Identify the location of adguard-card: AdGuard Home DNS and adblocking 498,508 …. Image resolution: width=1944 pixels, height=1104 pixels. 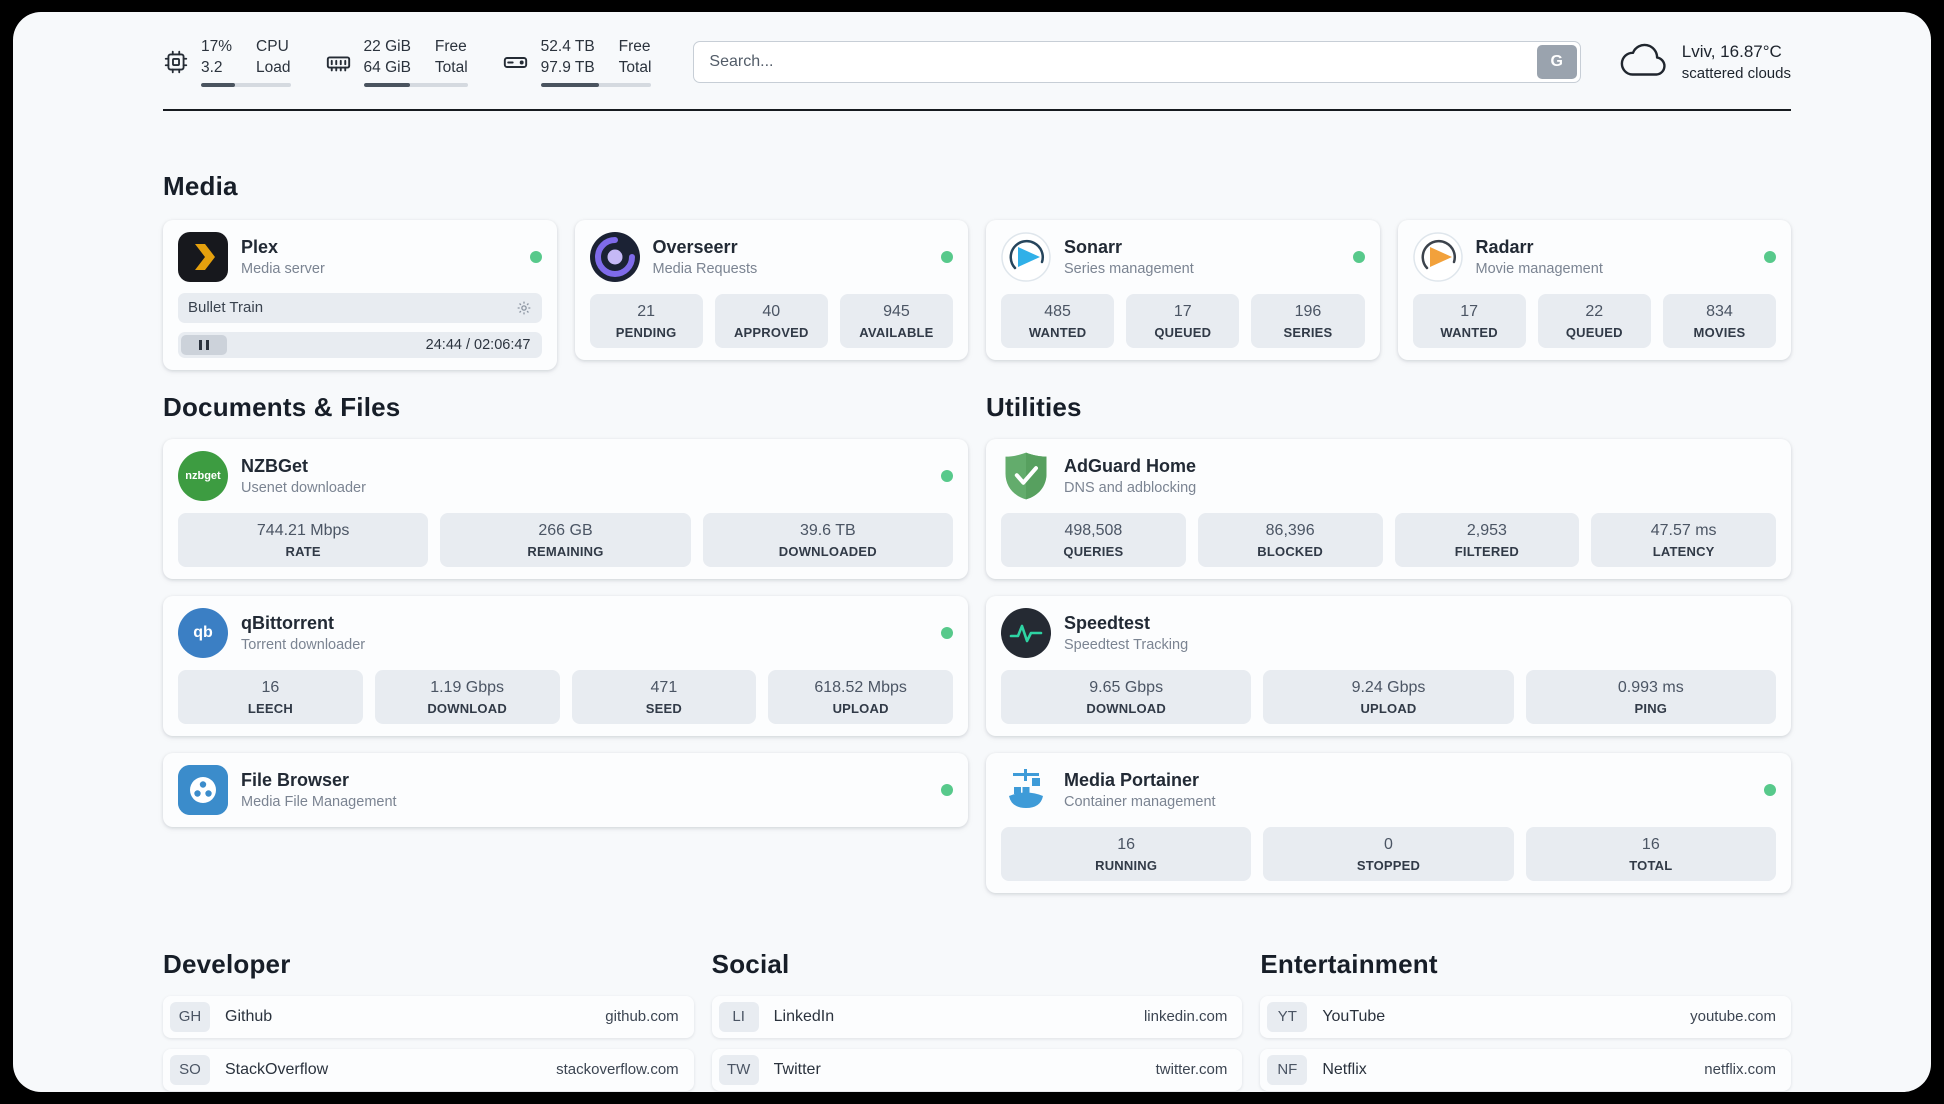
(1388, 508).